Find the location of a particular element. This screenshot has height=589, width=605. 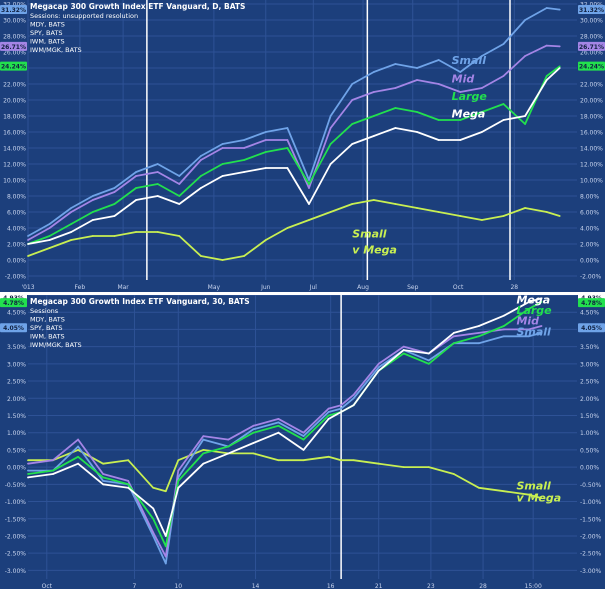

price-badge-label: 31.32% is located at coordinates (591, 10).